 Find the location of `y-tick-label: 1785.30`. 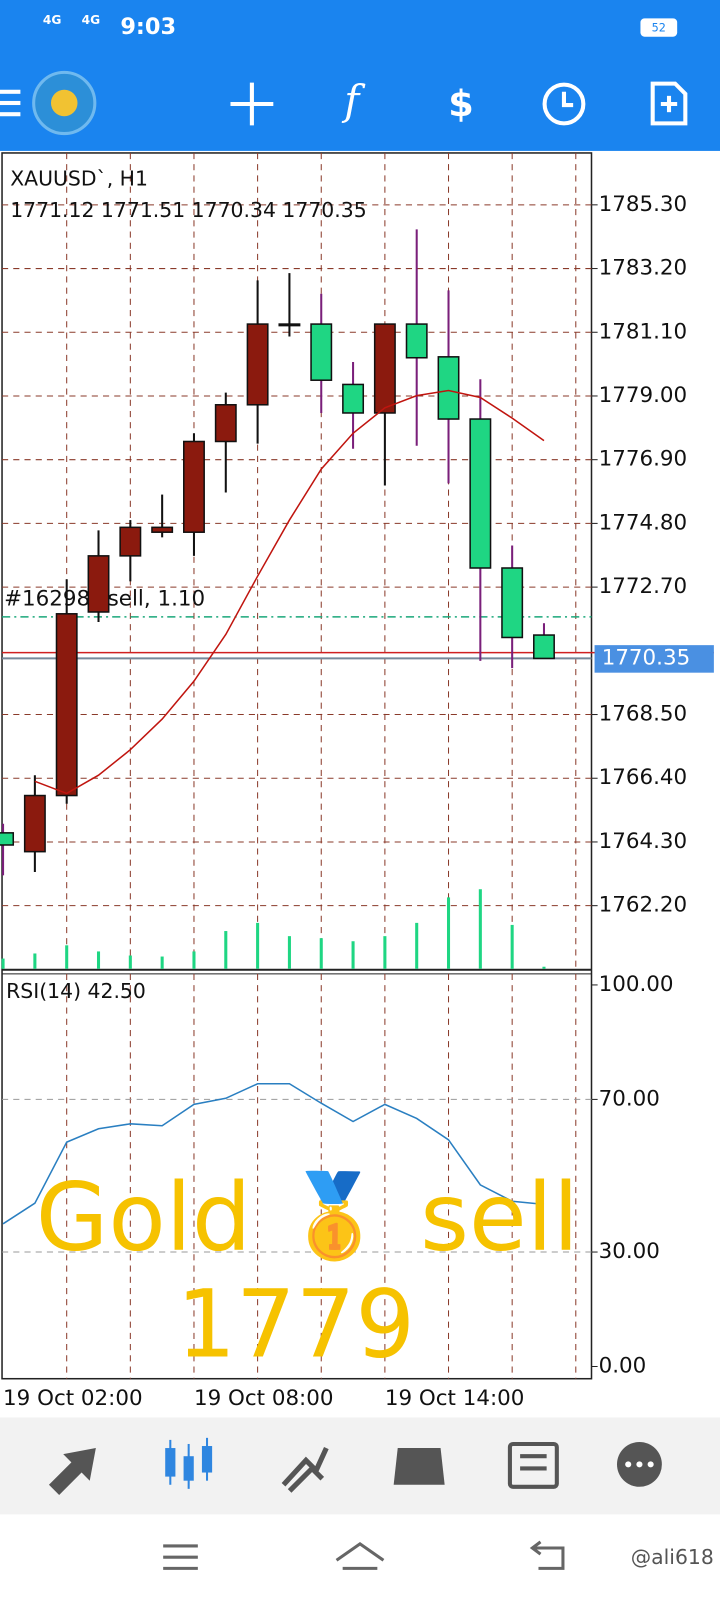

y-tick-label: 1785.30 is located at coordinates (643, 204).